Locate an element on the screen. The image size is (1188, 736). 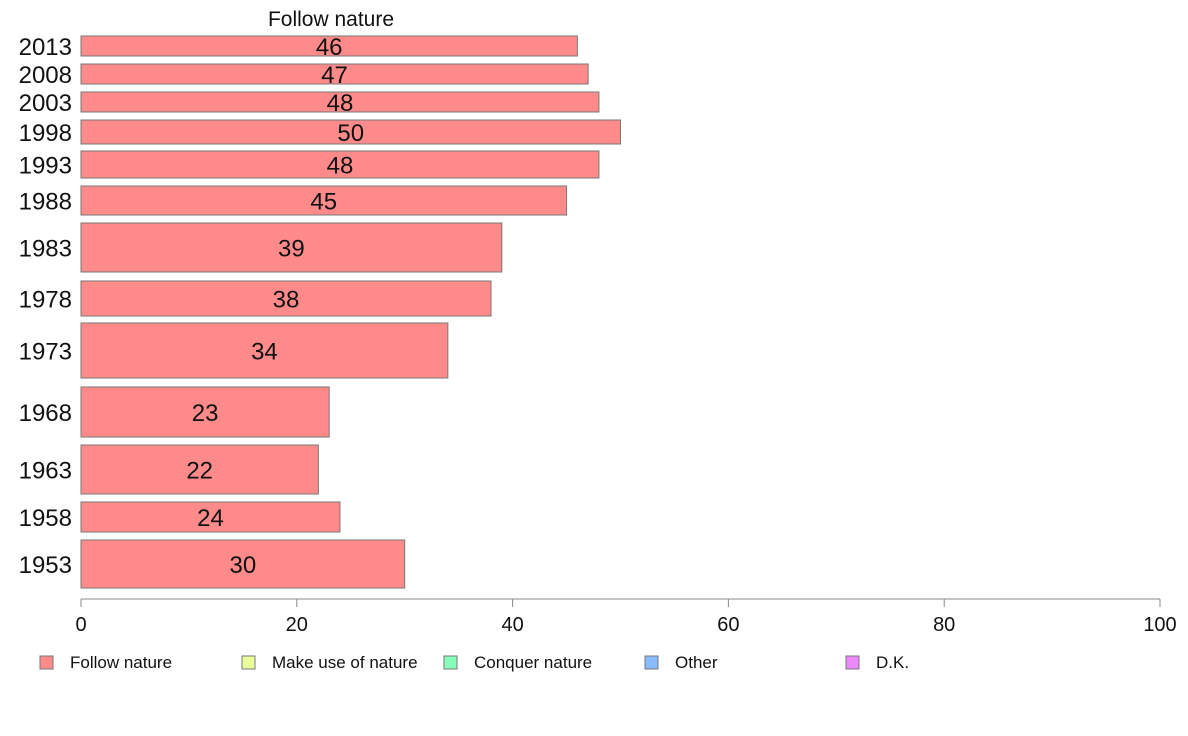
bar-value-label: 22 is located at coordinates (199, 471).